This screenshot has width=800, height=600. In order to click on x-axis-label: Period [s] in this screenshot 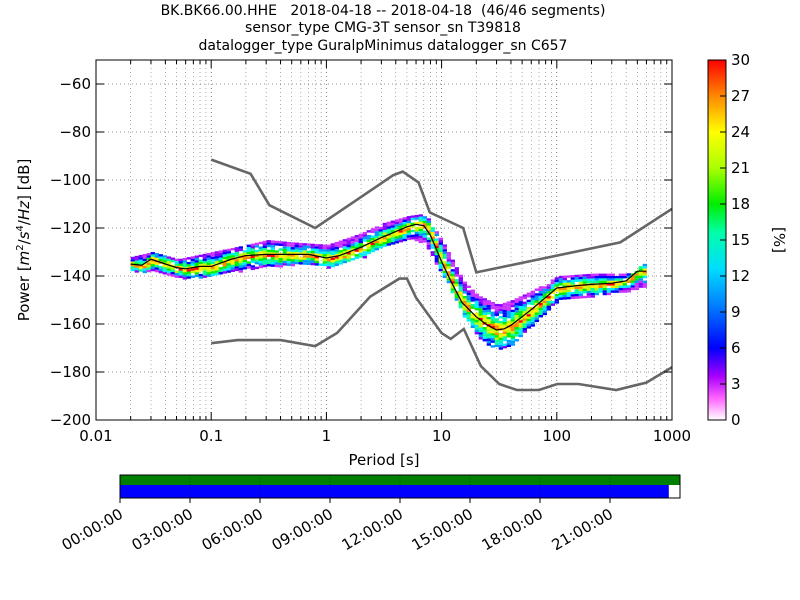, I will do `click(383, 460)`.